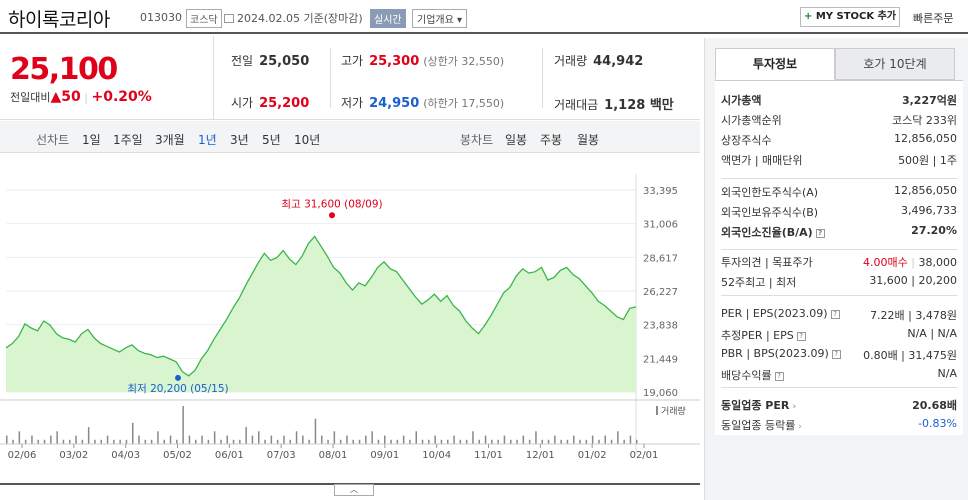 The width and height of the screenshot is (968, 500). Describe the element at coordinates (660, 393) in the screenshot. I see `y-tick-label: 19,060` at that location.